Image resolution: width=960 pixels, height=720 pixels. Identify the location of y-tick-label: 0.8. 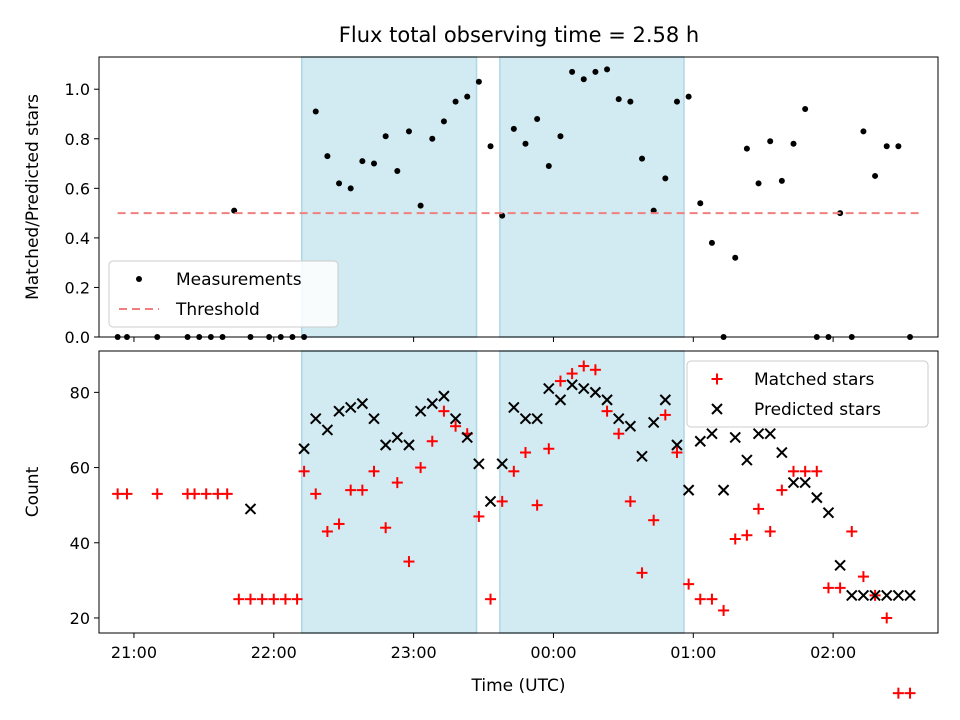
(77, 139).